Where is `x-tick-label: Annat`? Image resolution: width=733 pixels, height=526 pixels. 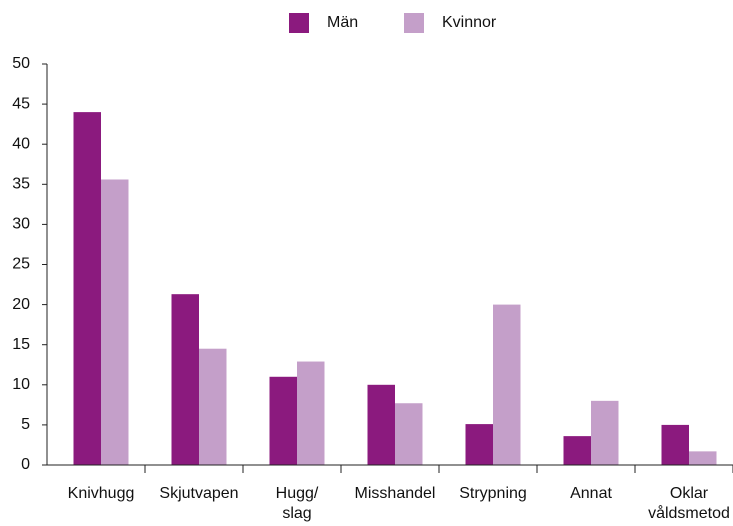
x-tick-label: Annat is located at coordinates (591, 493).